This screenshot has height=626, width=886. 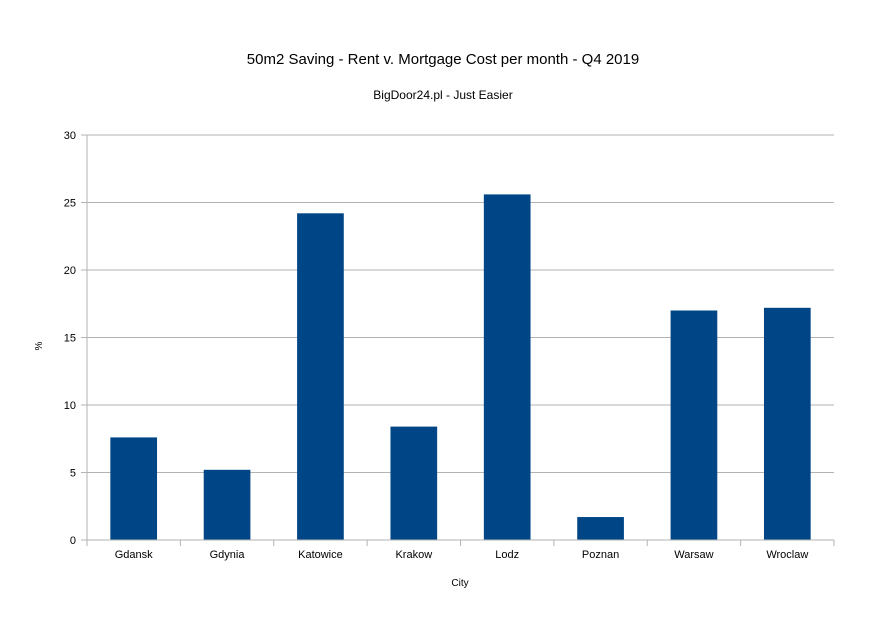 What do you see at coordinates (694, 425) in the screenshot?
I see `bar-warsaw` at bounding box center [694, 425].